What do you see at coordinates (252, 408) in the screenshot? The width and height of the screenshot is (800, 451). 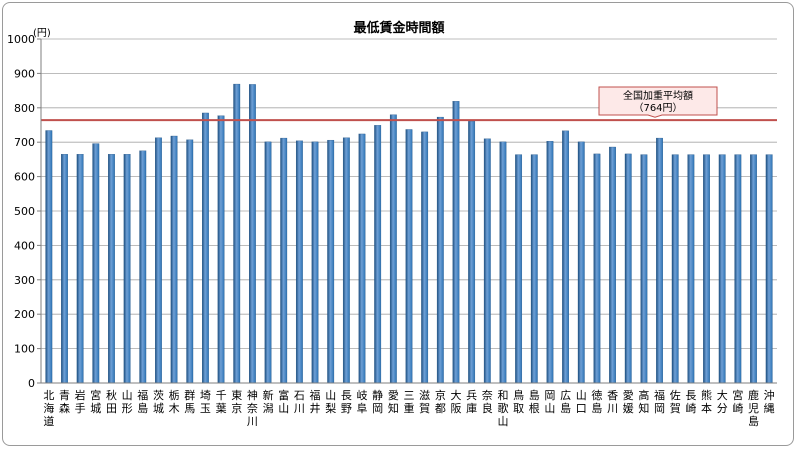 I see `x-tick-label: 神奈川` at bounding box center [252, 408].